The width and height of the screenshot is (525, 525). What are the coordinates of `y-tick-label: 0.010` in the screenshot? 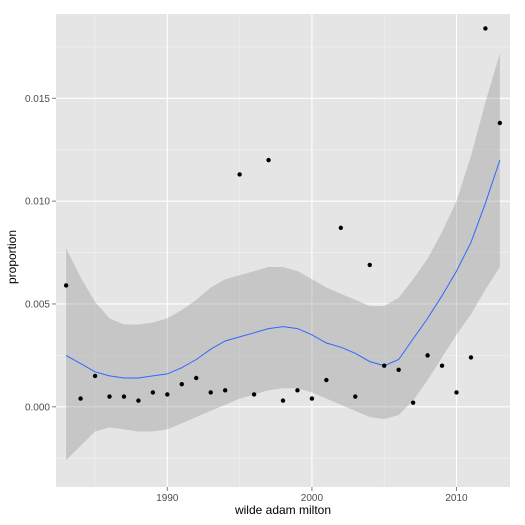 It's located at (37, 202).